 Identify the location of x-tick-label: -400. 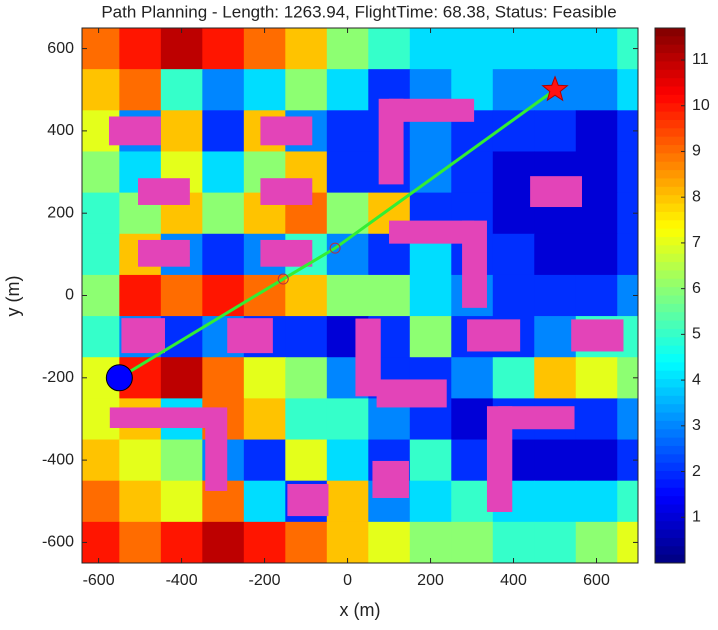
(182, 580).